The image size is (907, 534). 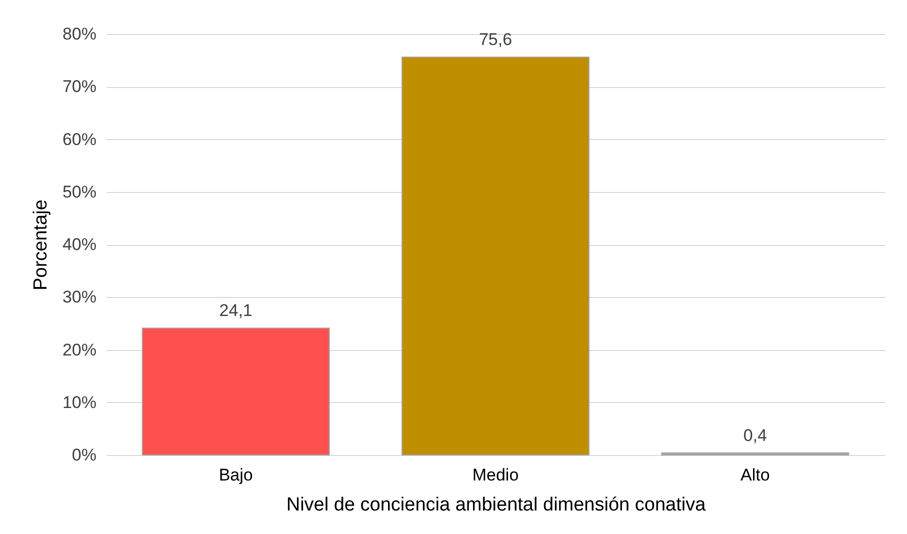 I want to click on x-tick-label: Bajo, so click(x=235, y=475).